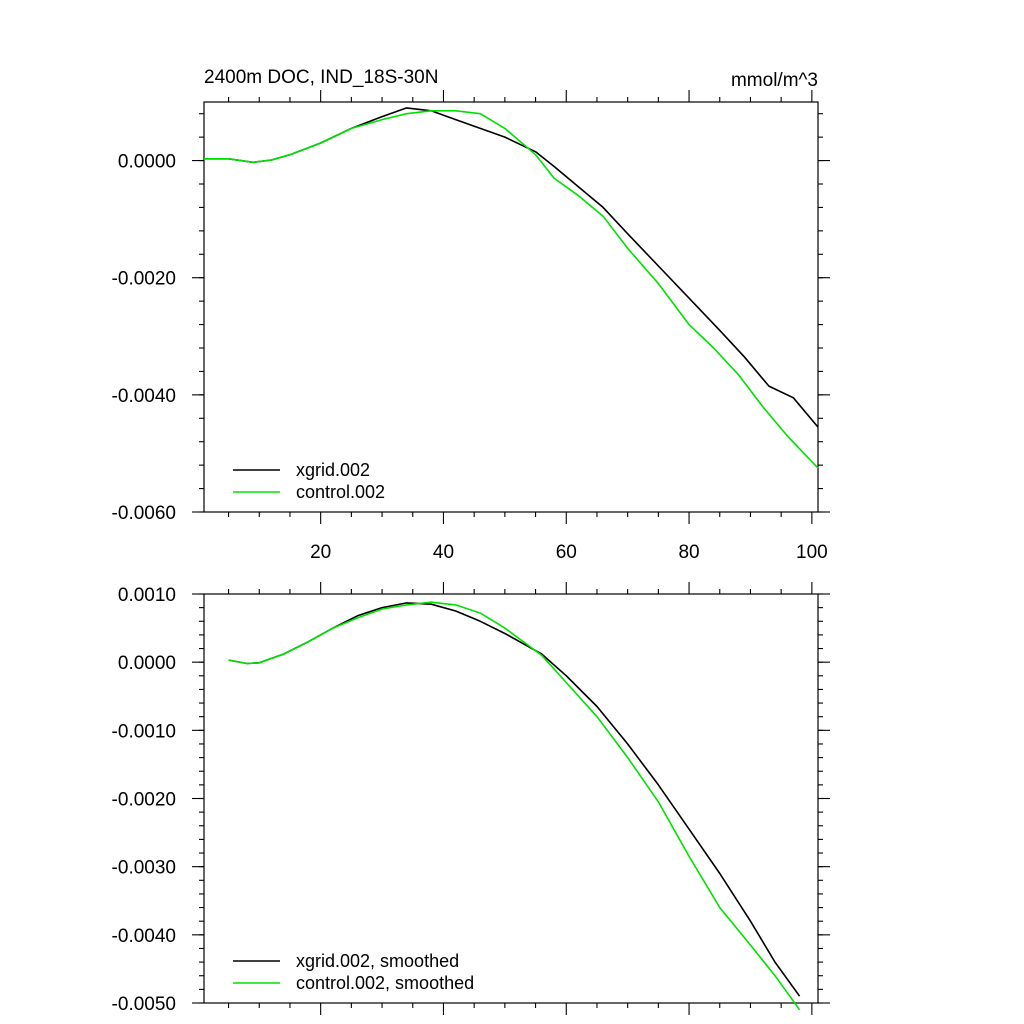 The image size is (1024, 1024). Describe the element at coordinates (377, 961) in the screenshot. I see `legend-label-xgrid-002-smoothed: xgrid.002, smoothed` at that location.